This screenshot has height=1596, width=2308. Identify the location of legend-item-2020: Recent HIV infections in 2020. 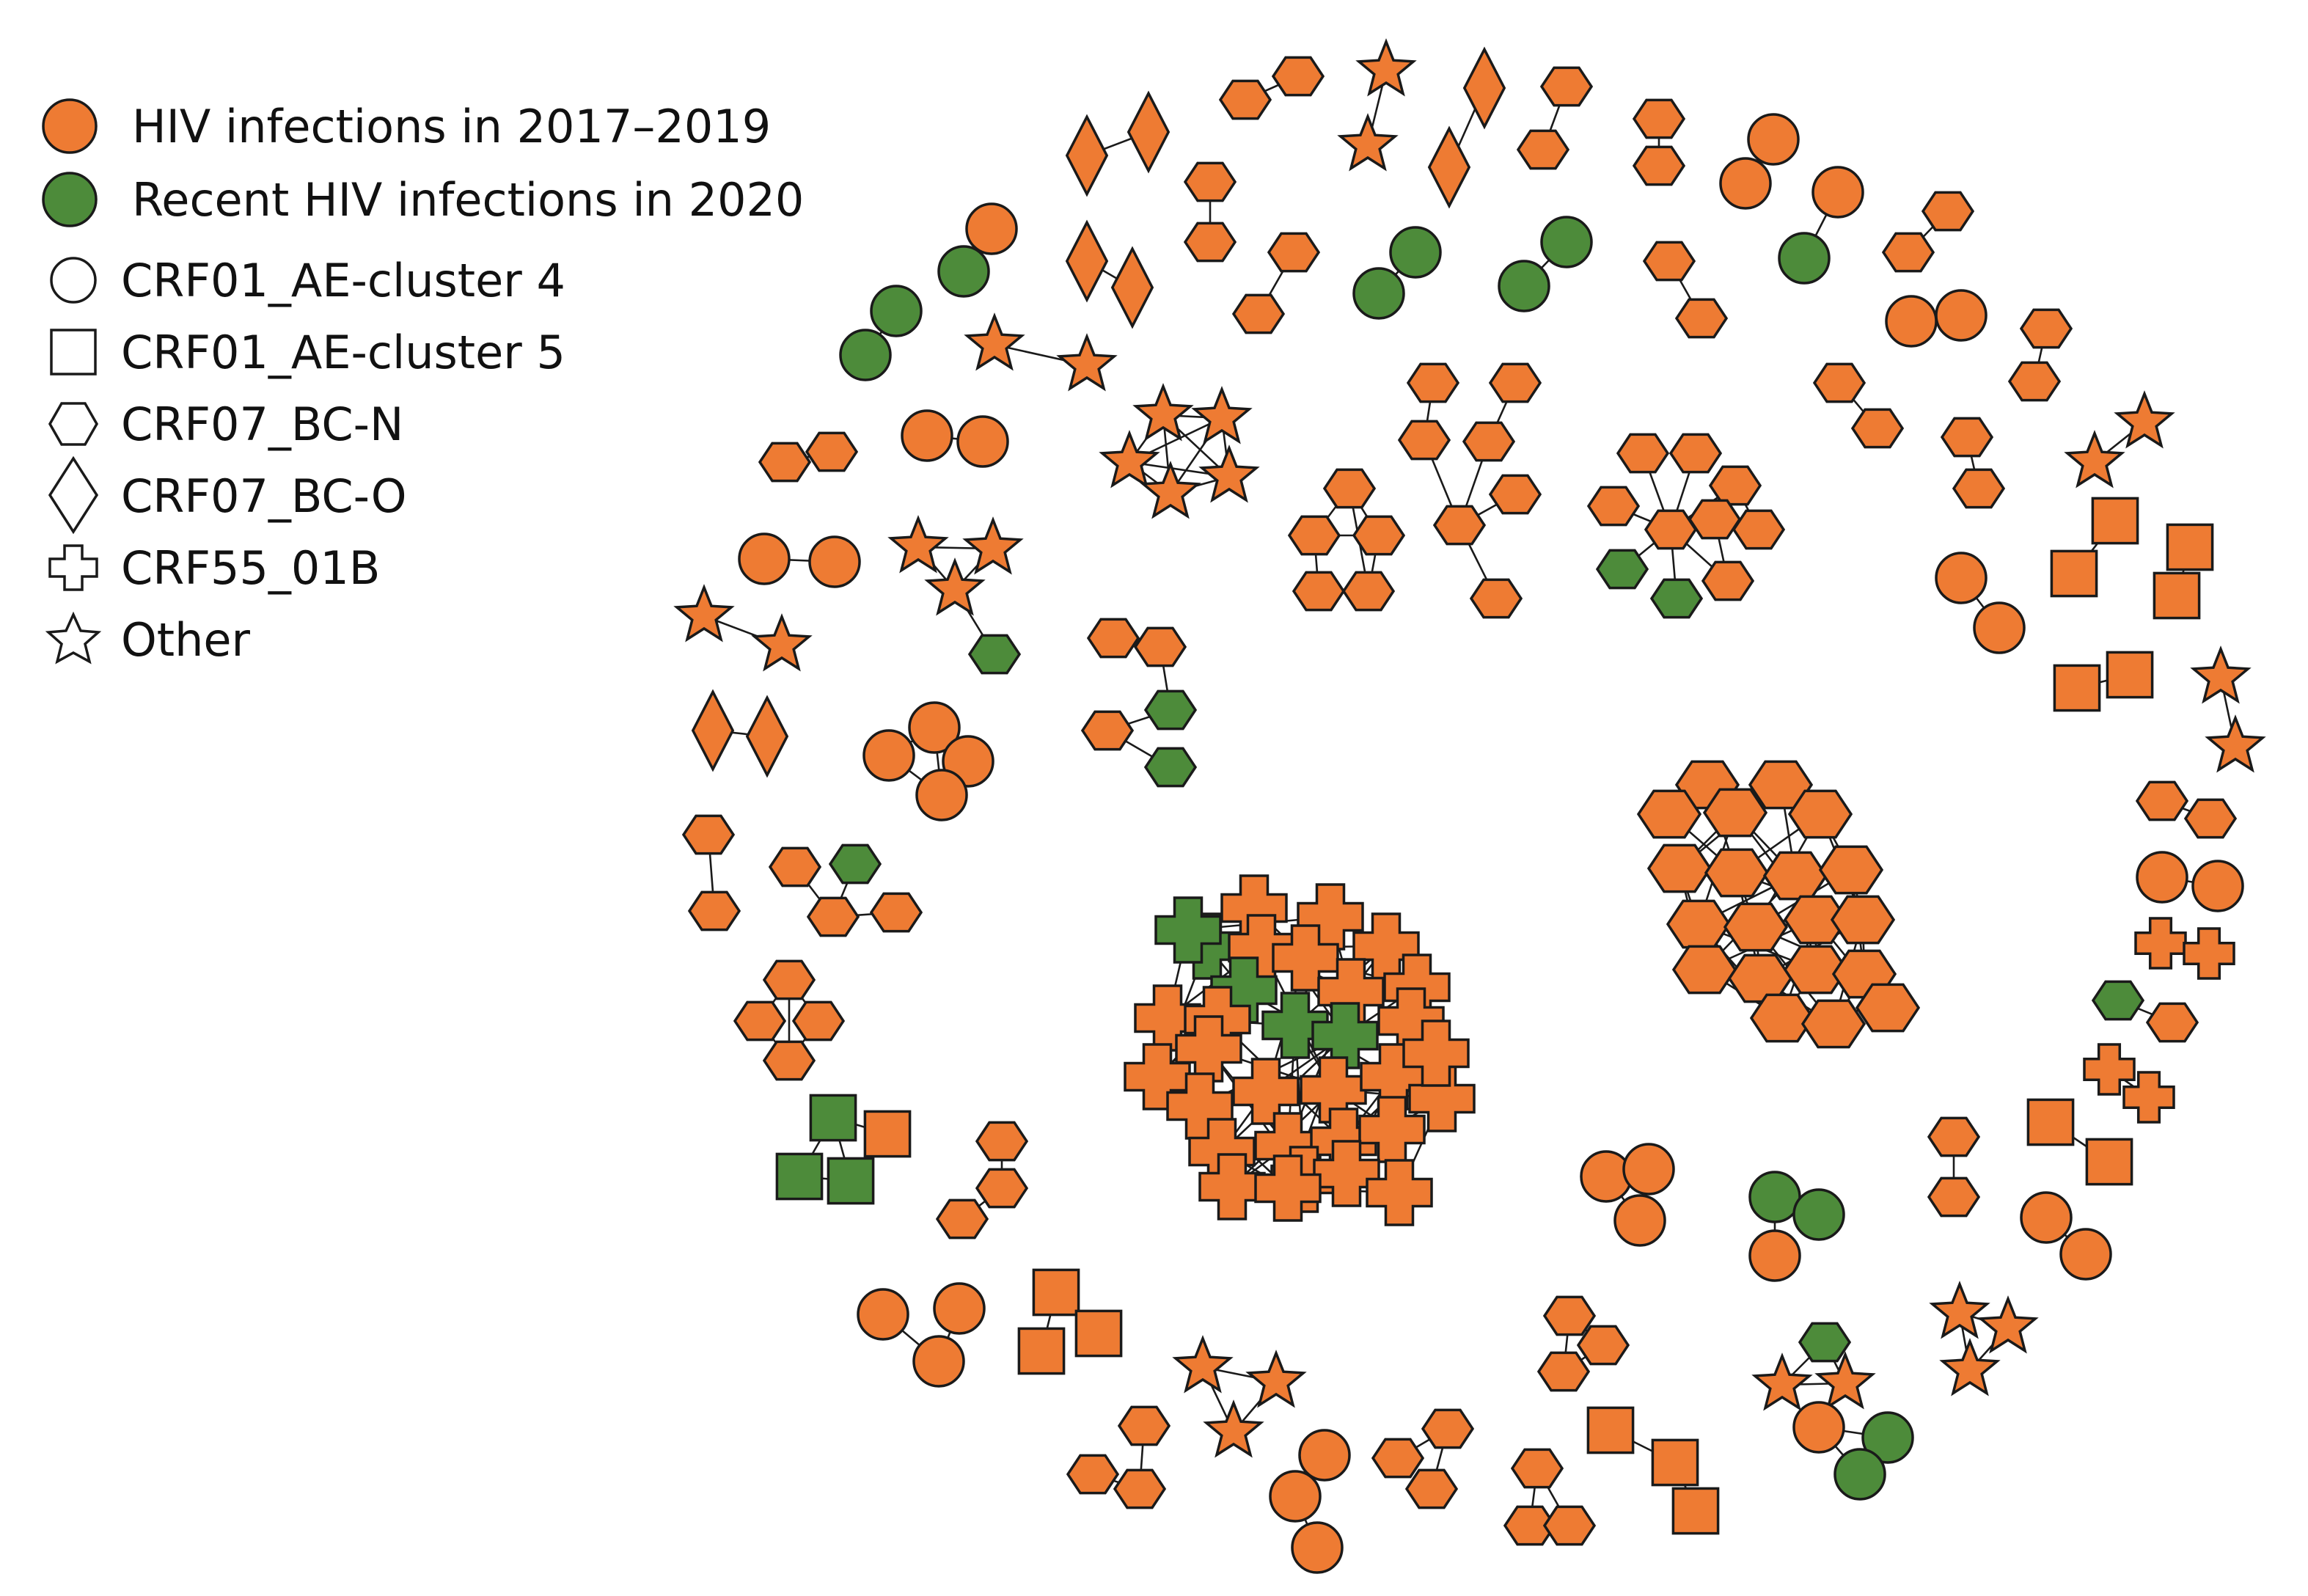
(423, 199).